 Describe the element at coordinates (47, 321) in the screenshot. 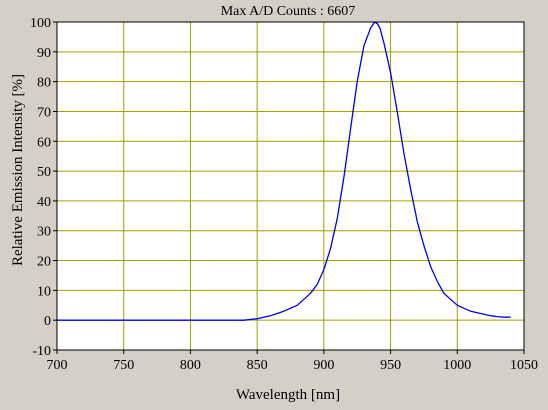

I see `y-tick-label: 0` at that location.